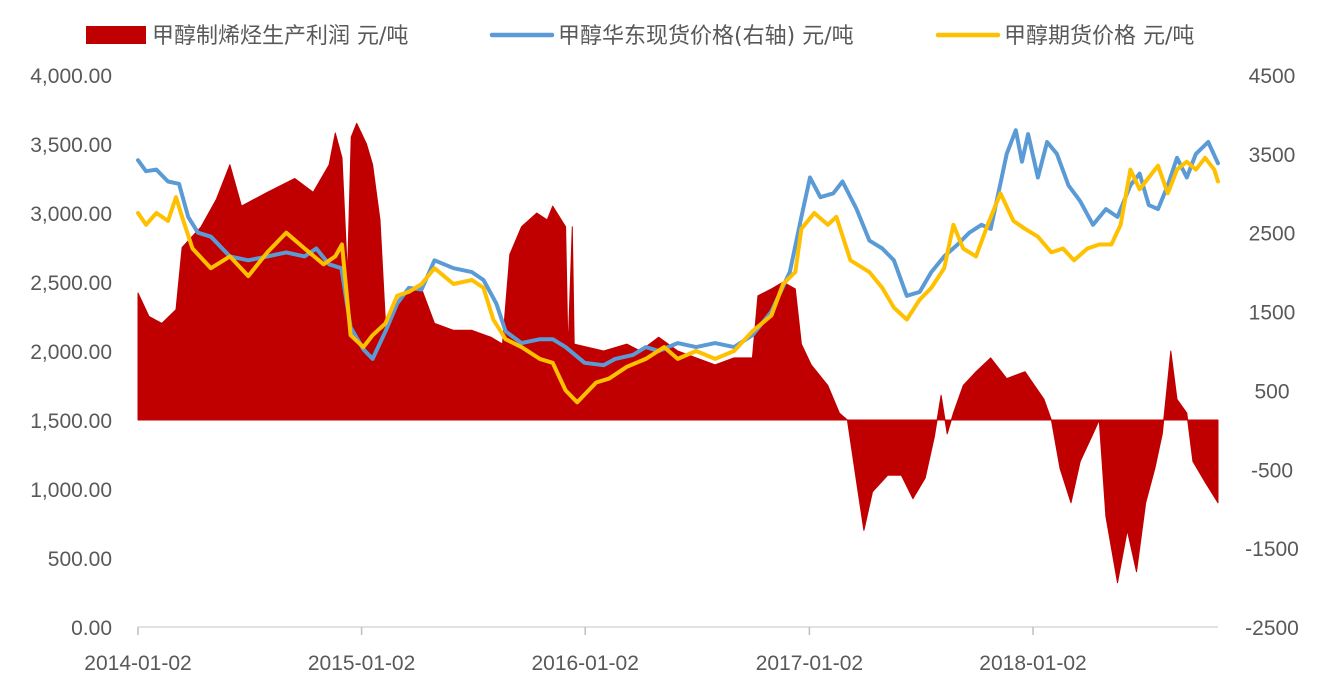  I want to click on y-left-tick-label: 2,500.00, so click(71, 283).